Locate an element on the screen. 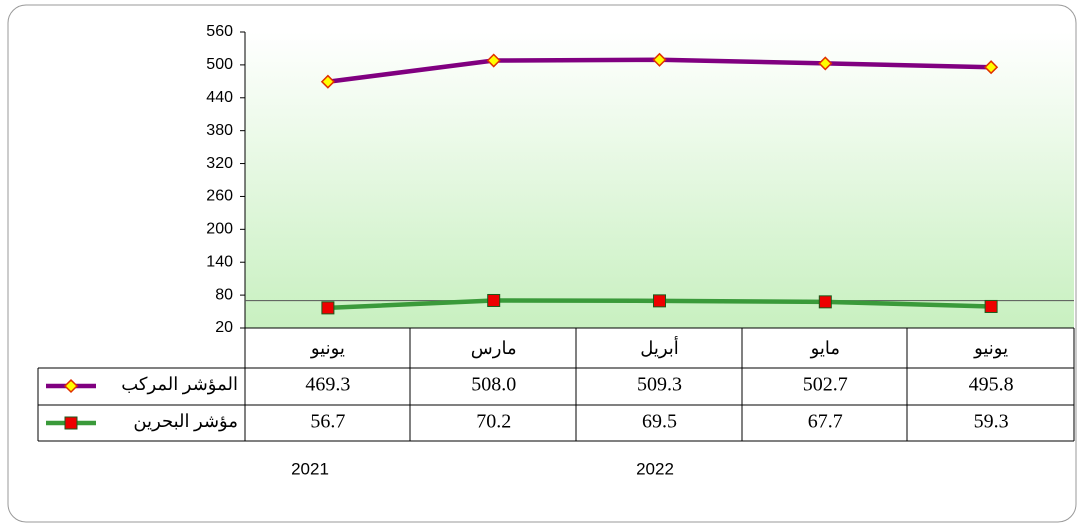  y-tick-label: 500 is located at coordinates (219, 64).